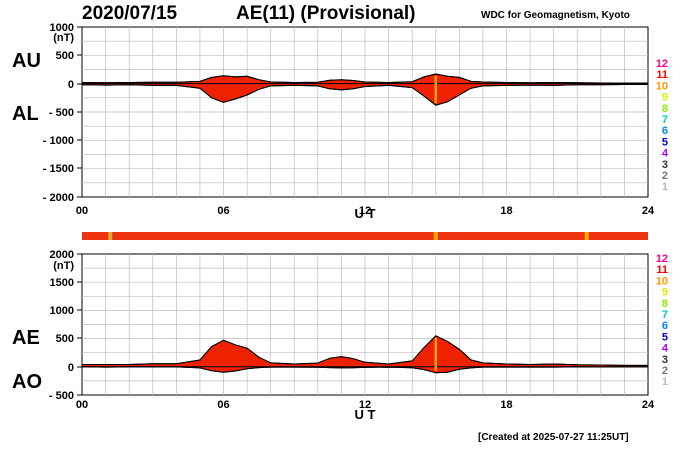  I want to click on chart-title: AE(11) (Provisional), so click(326, 13).